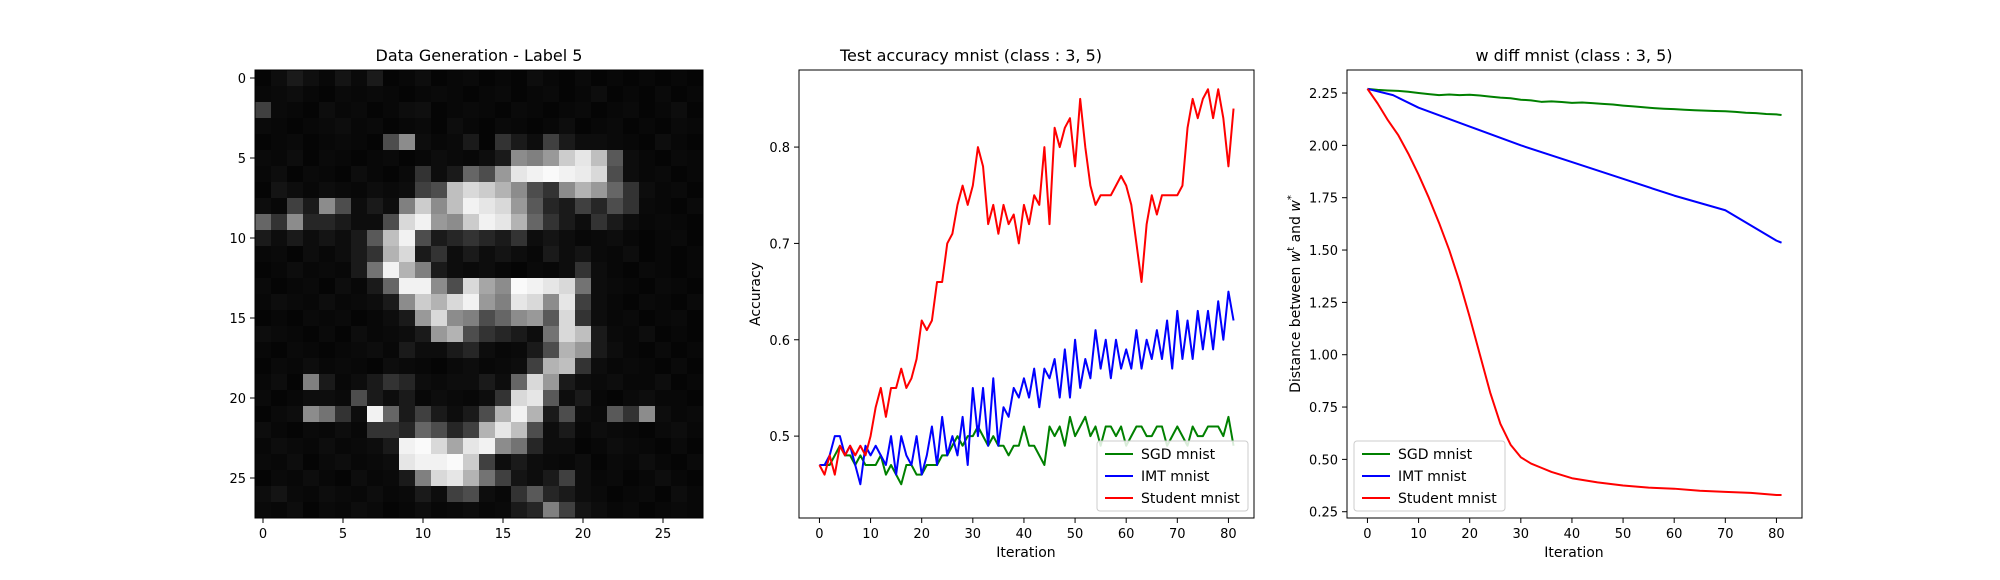  What do you see at coordinates (1172, 476) in the screenshot?
I see `accuracy-legend-box` at bounding box center [1172, 476].